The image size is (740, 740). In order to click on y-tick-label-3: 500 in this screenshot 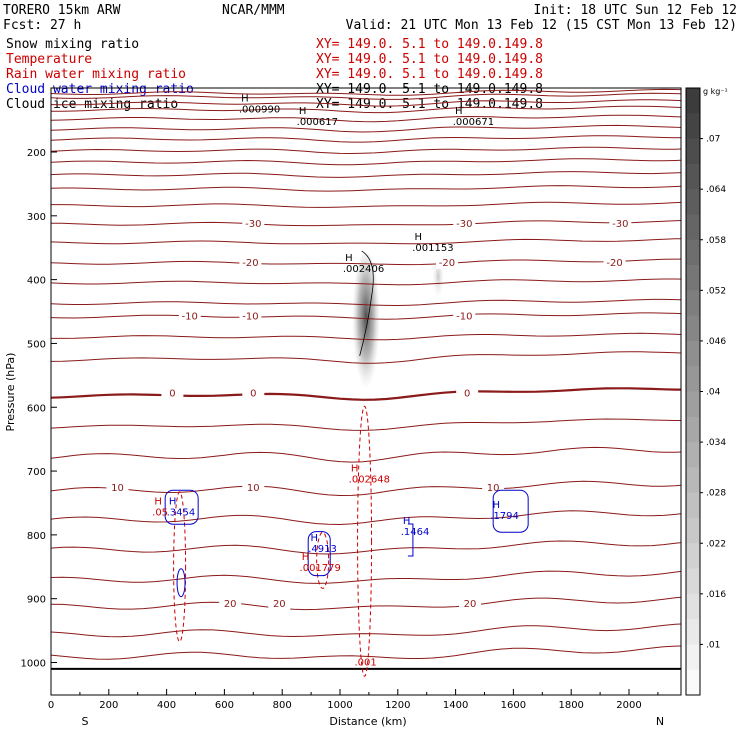, I will do `click(36, 344)`.